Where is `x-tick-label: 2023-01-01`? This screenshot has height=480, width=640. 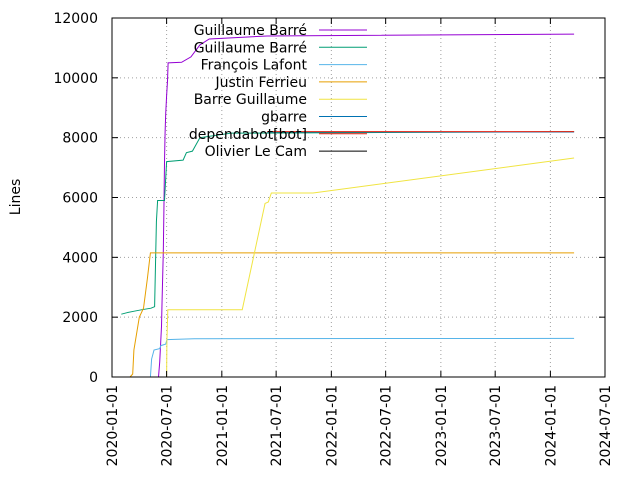 x-tick-label: 2023-01-01 is located at coordinates (442, 425).